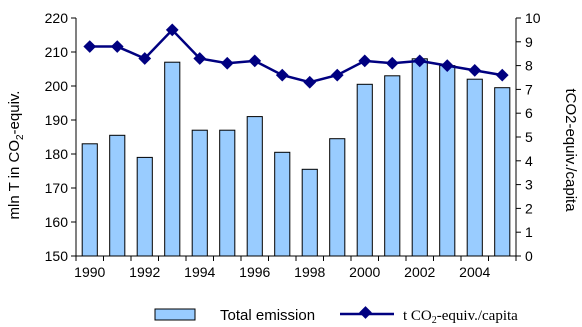  I want to click on x-tick-label-2000: 2000, so click(364, 272).